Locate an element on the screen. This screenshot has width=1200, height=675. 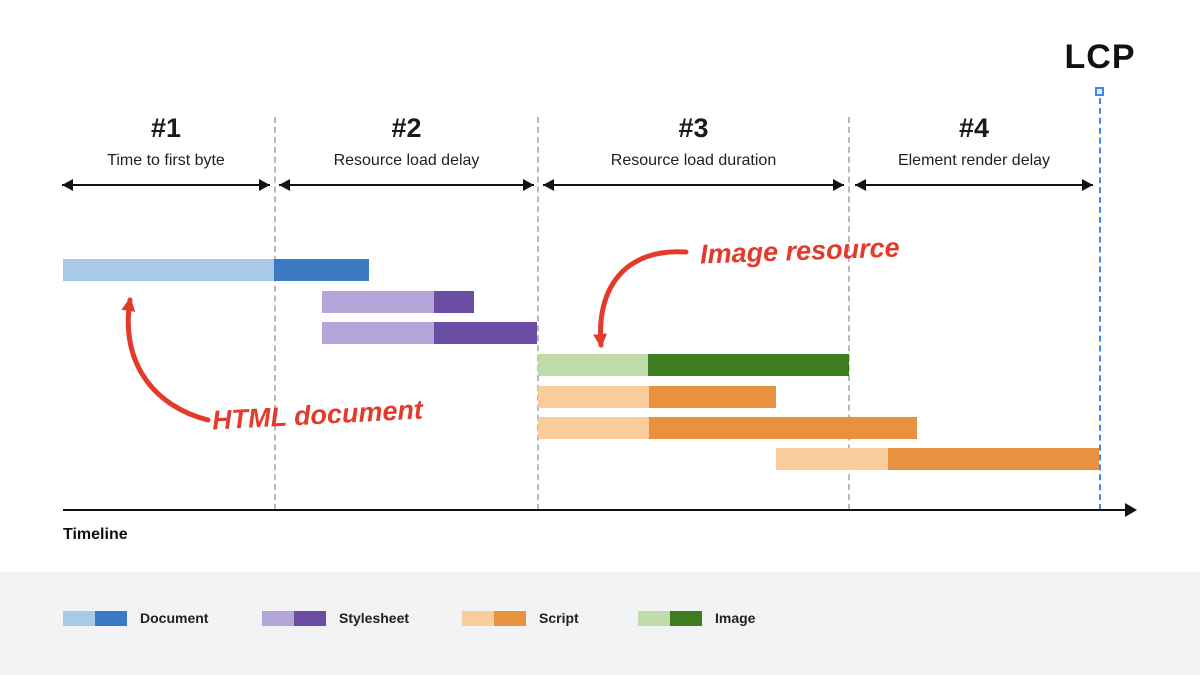
image-bar-dark-segment is located at coordinates (748, 365).